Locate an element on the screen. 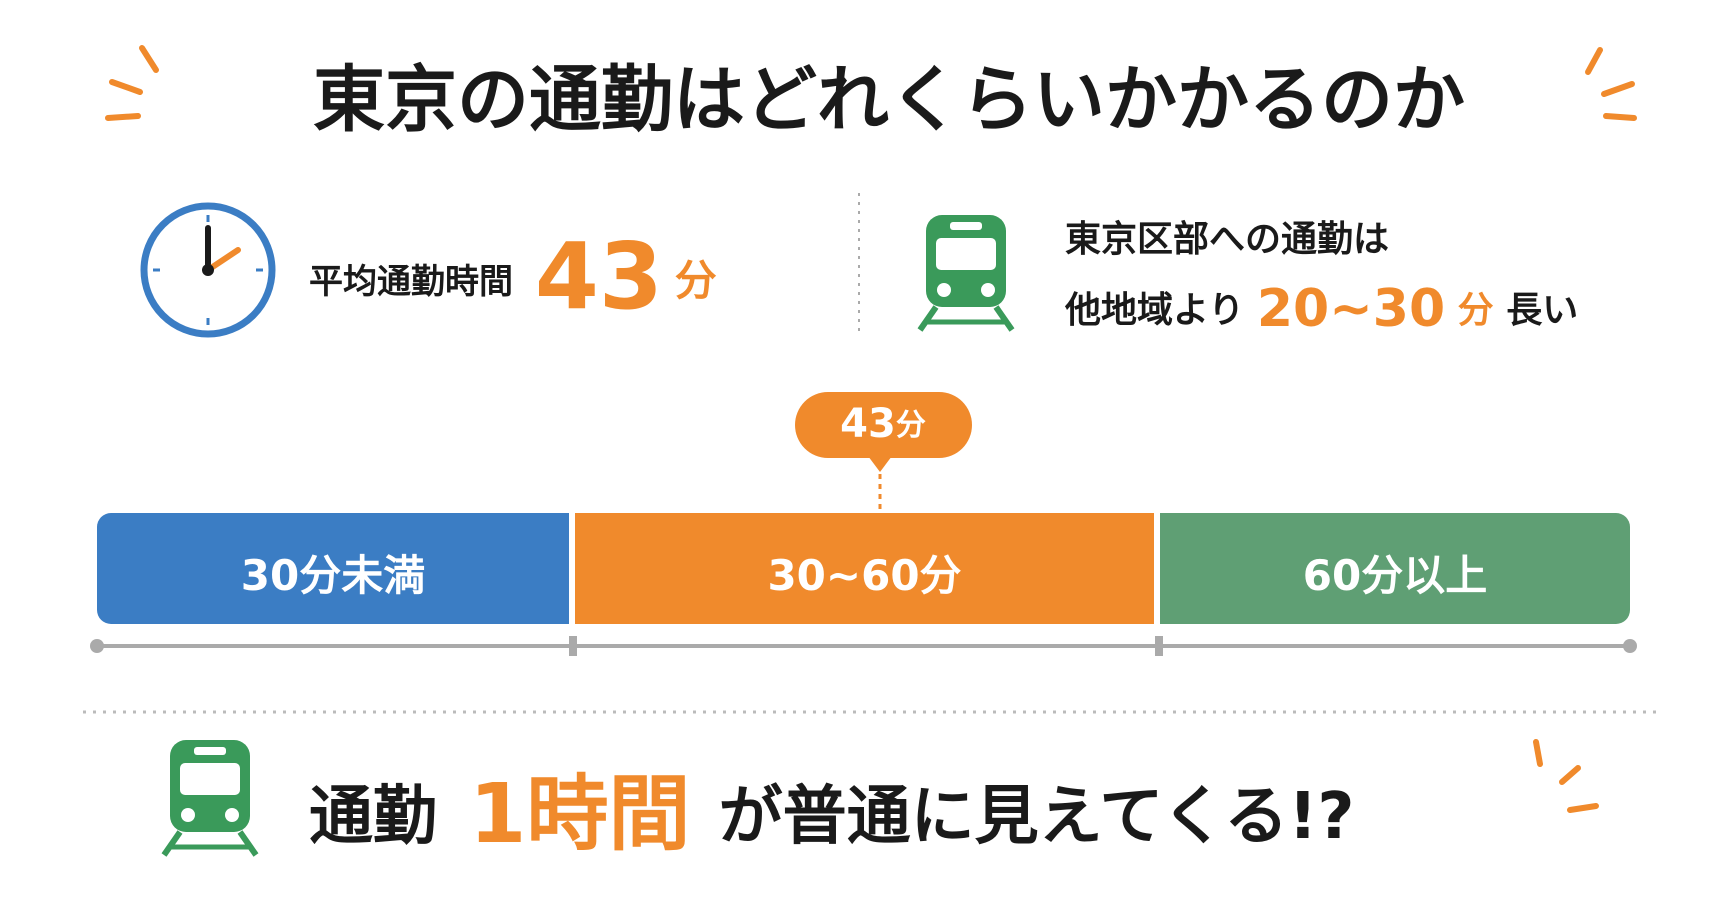 This screenshot has width=1731, height=909. train-icon is located at coordinates (966, 273).